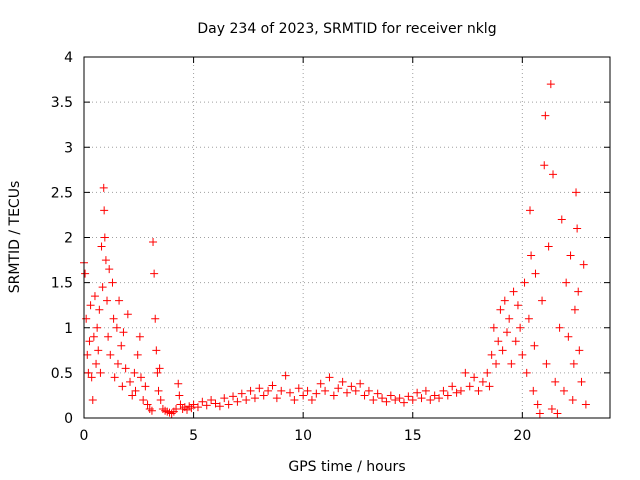 The height and width of the screenshot is (480, 640). Describe the element at coordinates (62, 103) in the screenshot. I see `y-tick-label: 3.5` at that location.